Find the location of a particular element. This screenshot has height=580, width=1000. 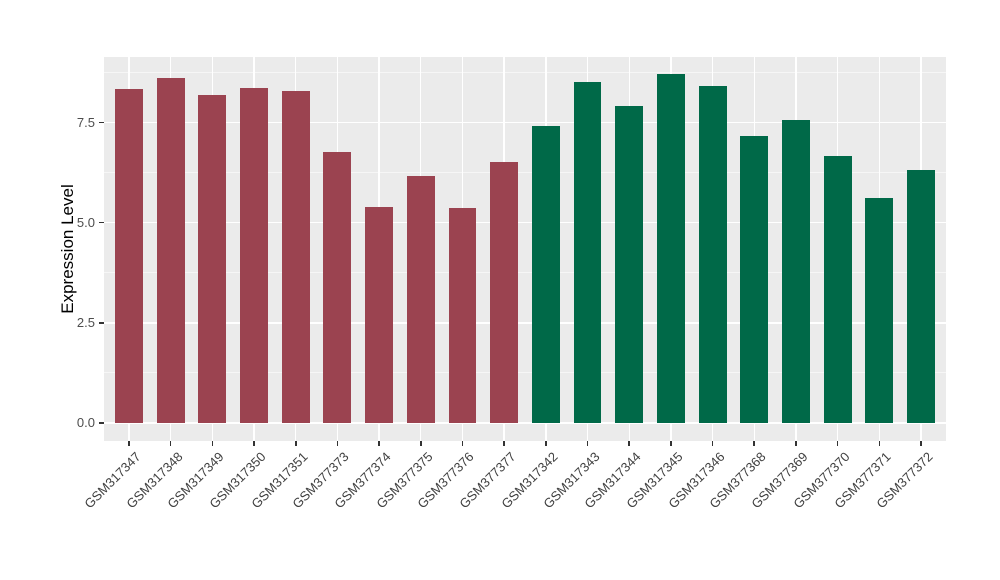

bar-GSM317344 is located at coordinates (629, 264).